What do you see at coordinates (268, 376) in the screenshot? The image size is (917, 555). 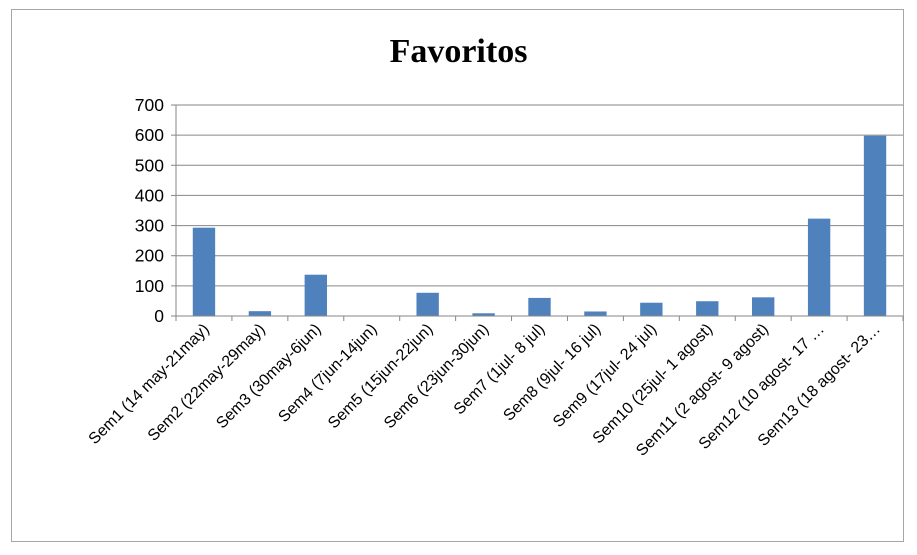 I see `x-category-label: Sem3 (30may-6jun)` at bounding box center [268, 376].